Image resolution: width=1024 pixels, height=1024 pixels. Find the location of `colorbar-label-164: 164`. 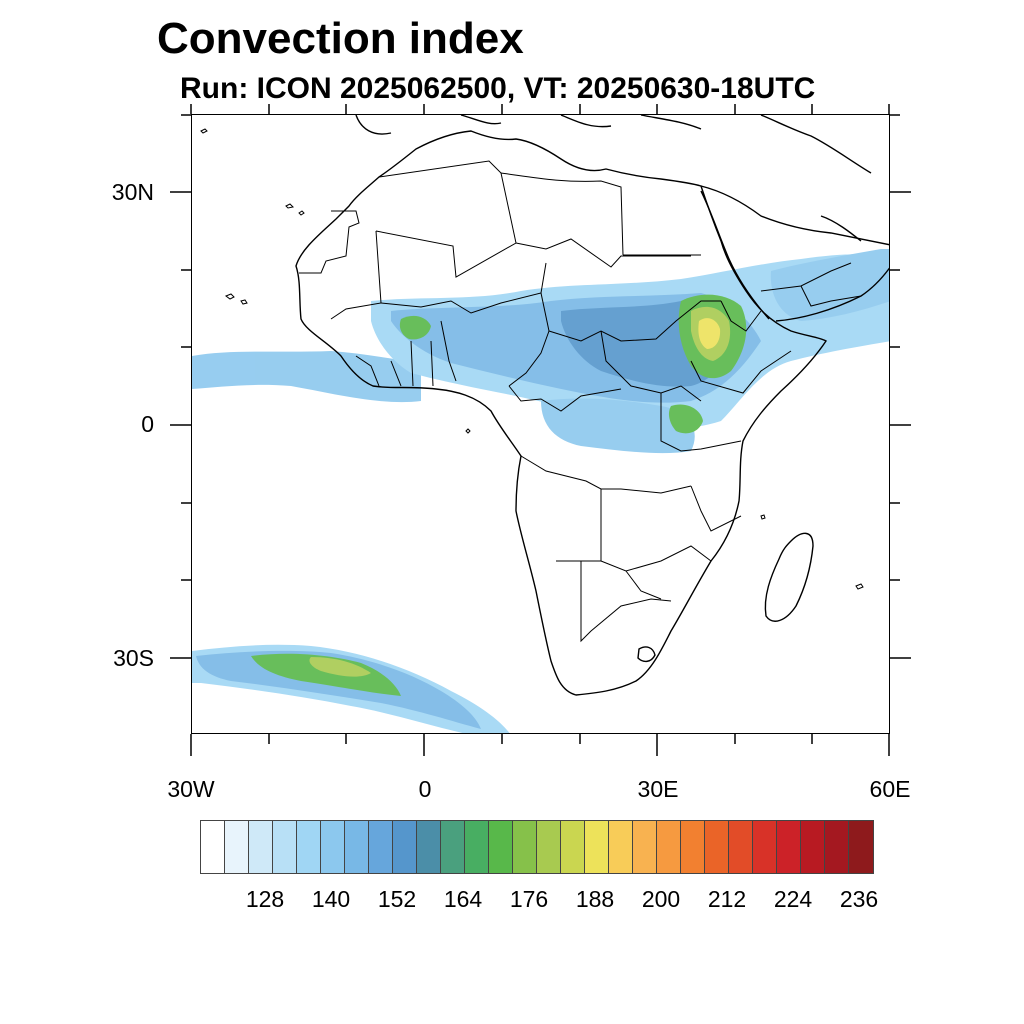

colorbar-label-164: 164 is located at coordinates (463, 899).